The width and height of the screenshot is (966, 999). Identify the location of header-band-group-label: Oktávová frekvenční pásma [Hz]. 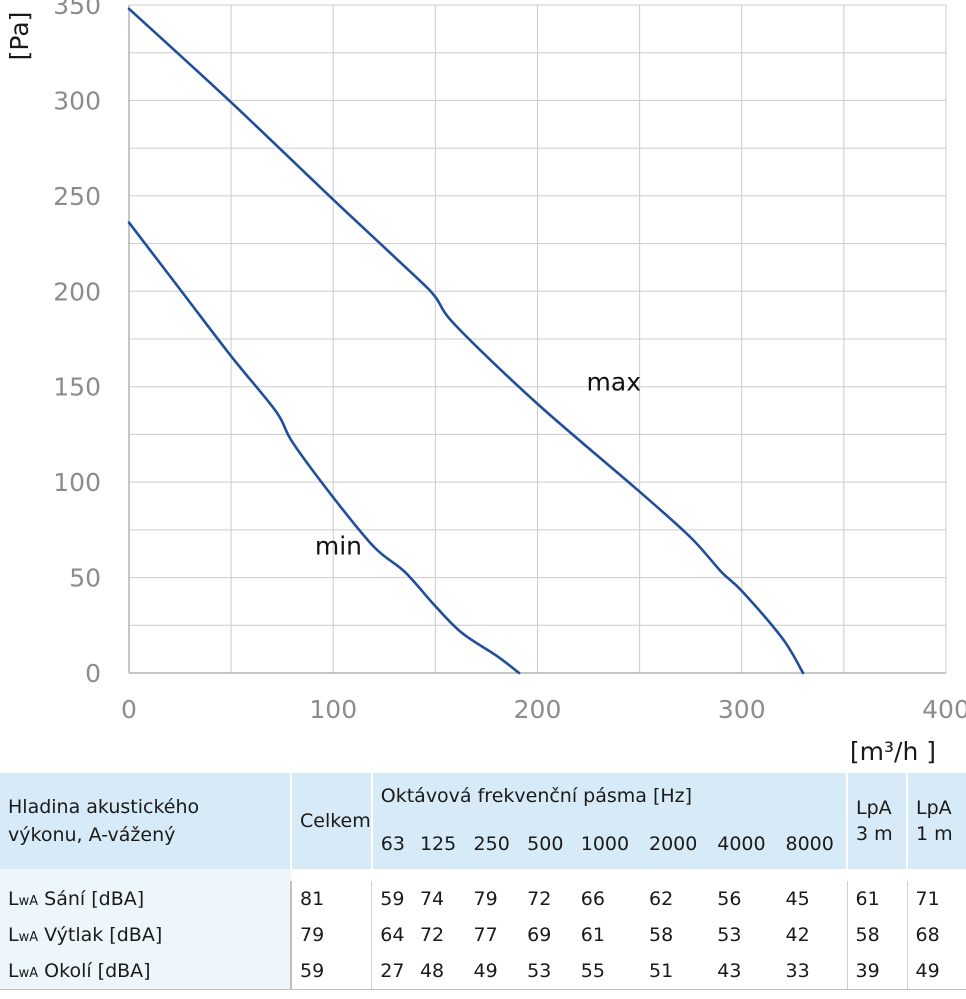
(608, 796).